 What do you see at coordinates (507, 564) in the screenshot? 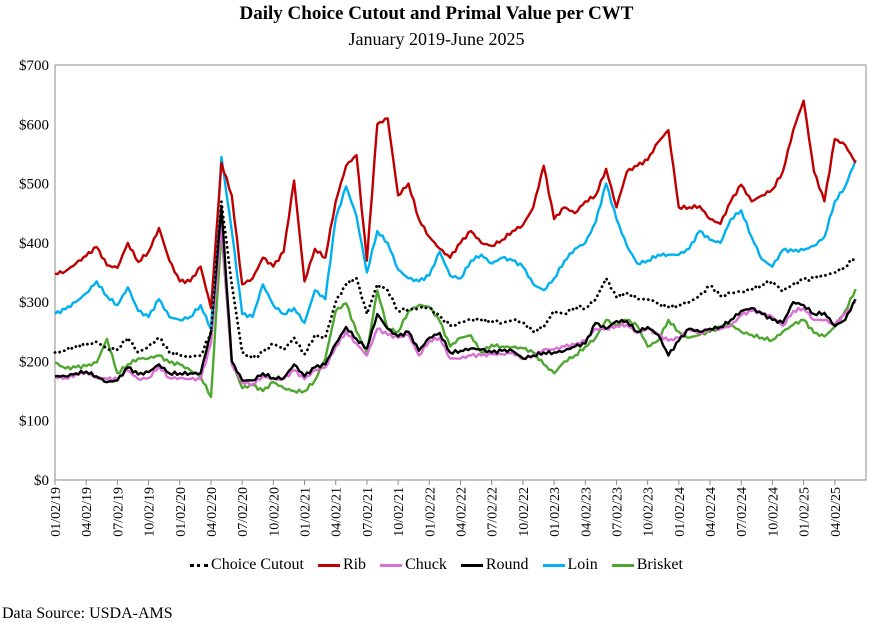
I see `legend-label: Round` at bounding box center [507, 564].